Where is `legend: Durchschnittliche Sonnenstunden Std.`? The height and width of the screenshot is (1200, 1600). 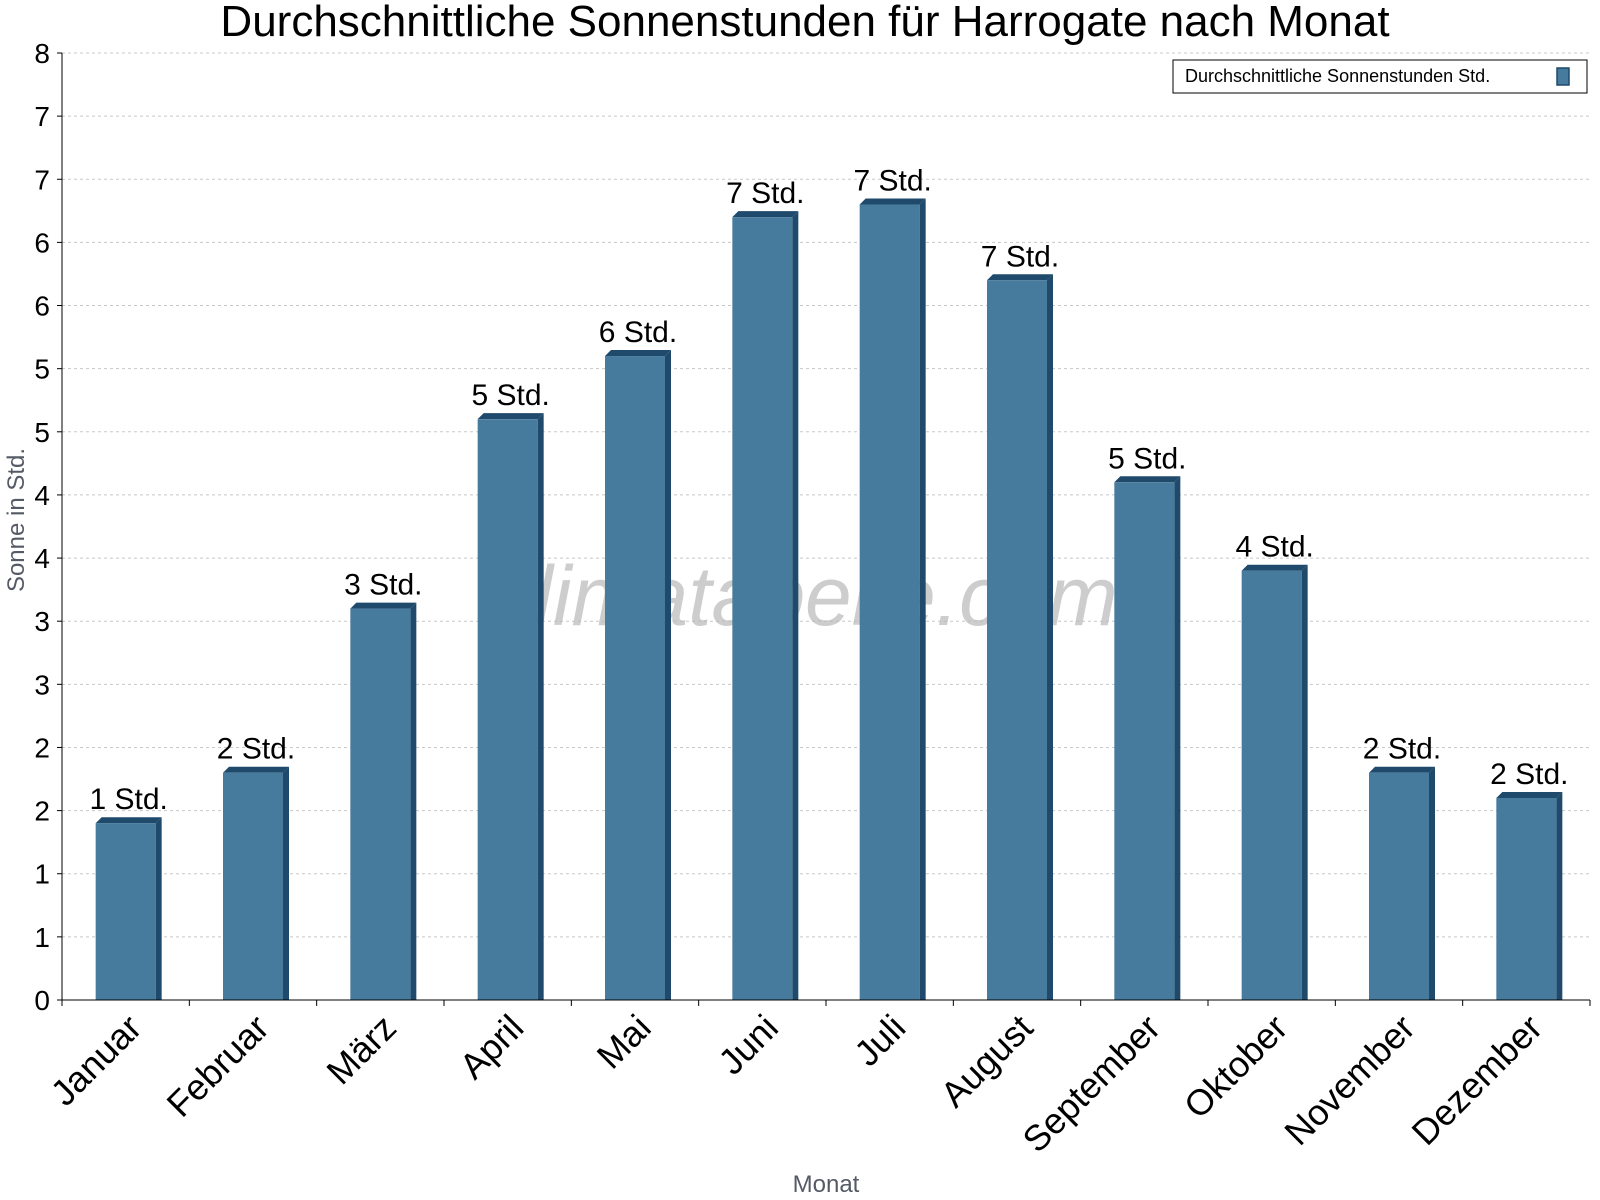
legend: Durchschnittliche Sonnenstunden Std. is located at coordinates (1380, 76).